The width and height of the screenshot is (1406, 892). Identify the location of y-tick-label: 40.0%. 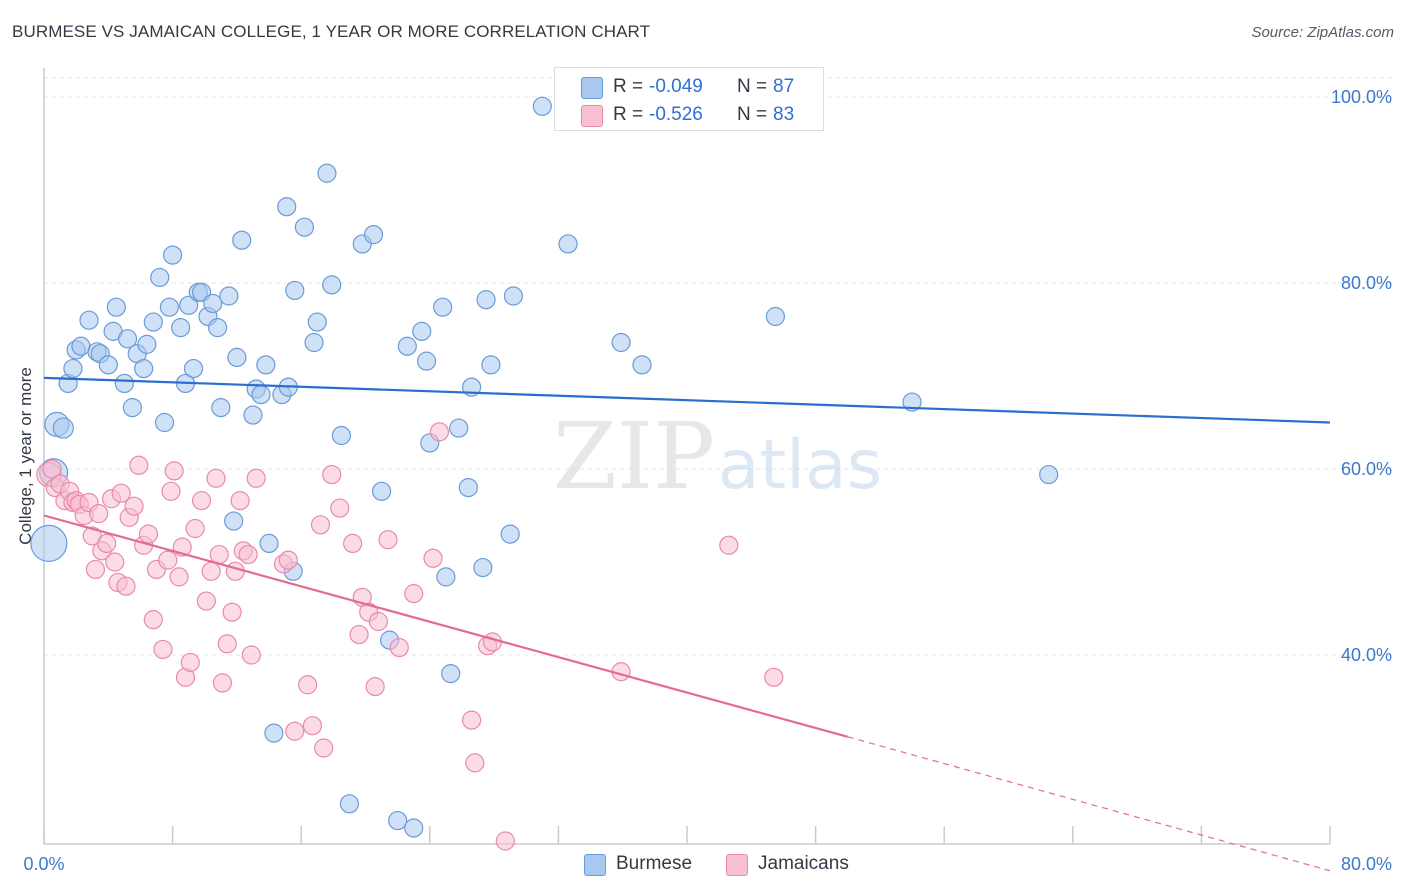
(1366, 655).